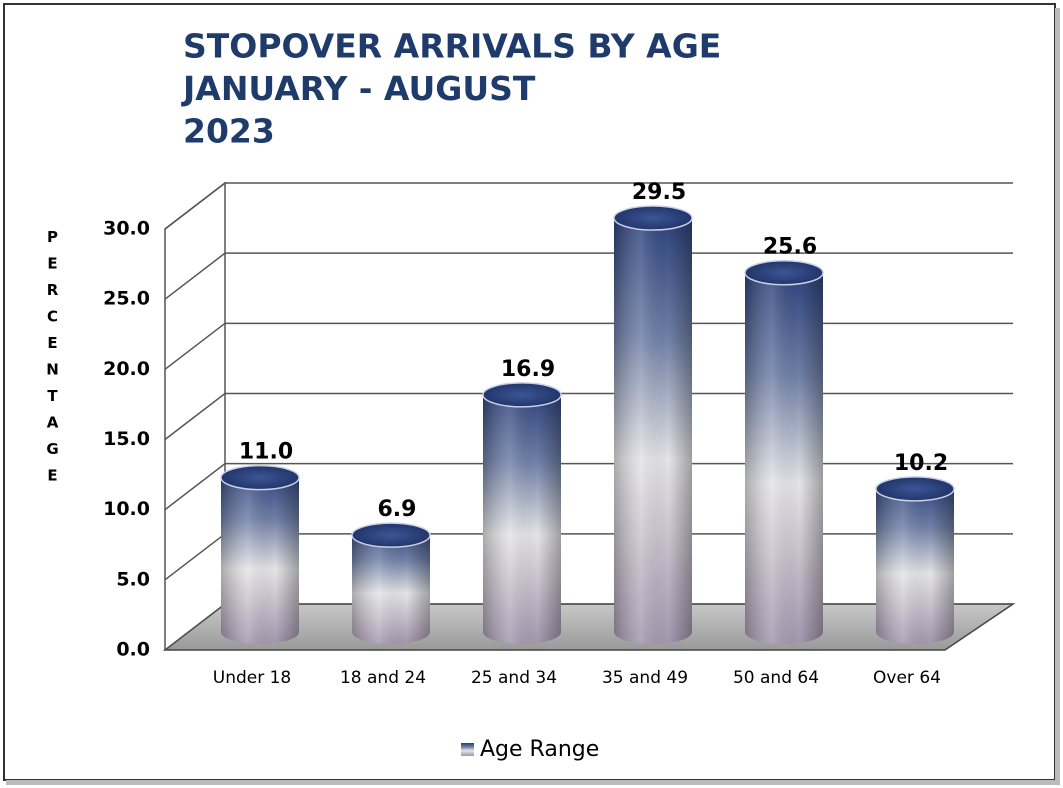 The image size is (1063, 788). What do you see at coordinates (266, 452) in the screenshot?
I see `value-label: 11.0` at bounding box center [266, 452].